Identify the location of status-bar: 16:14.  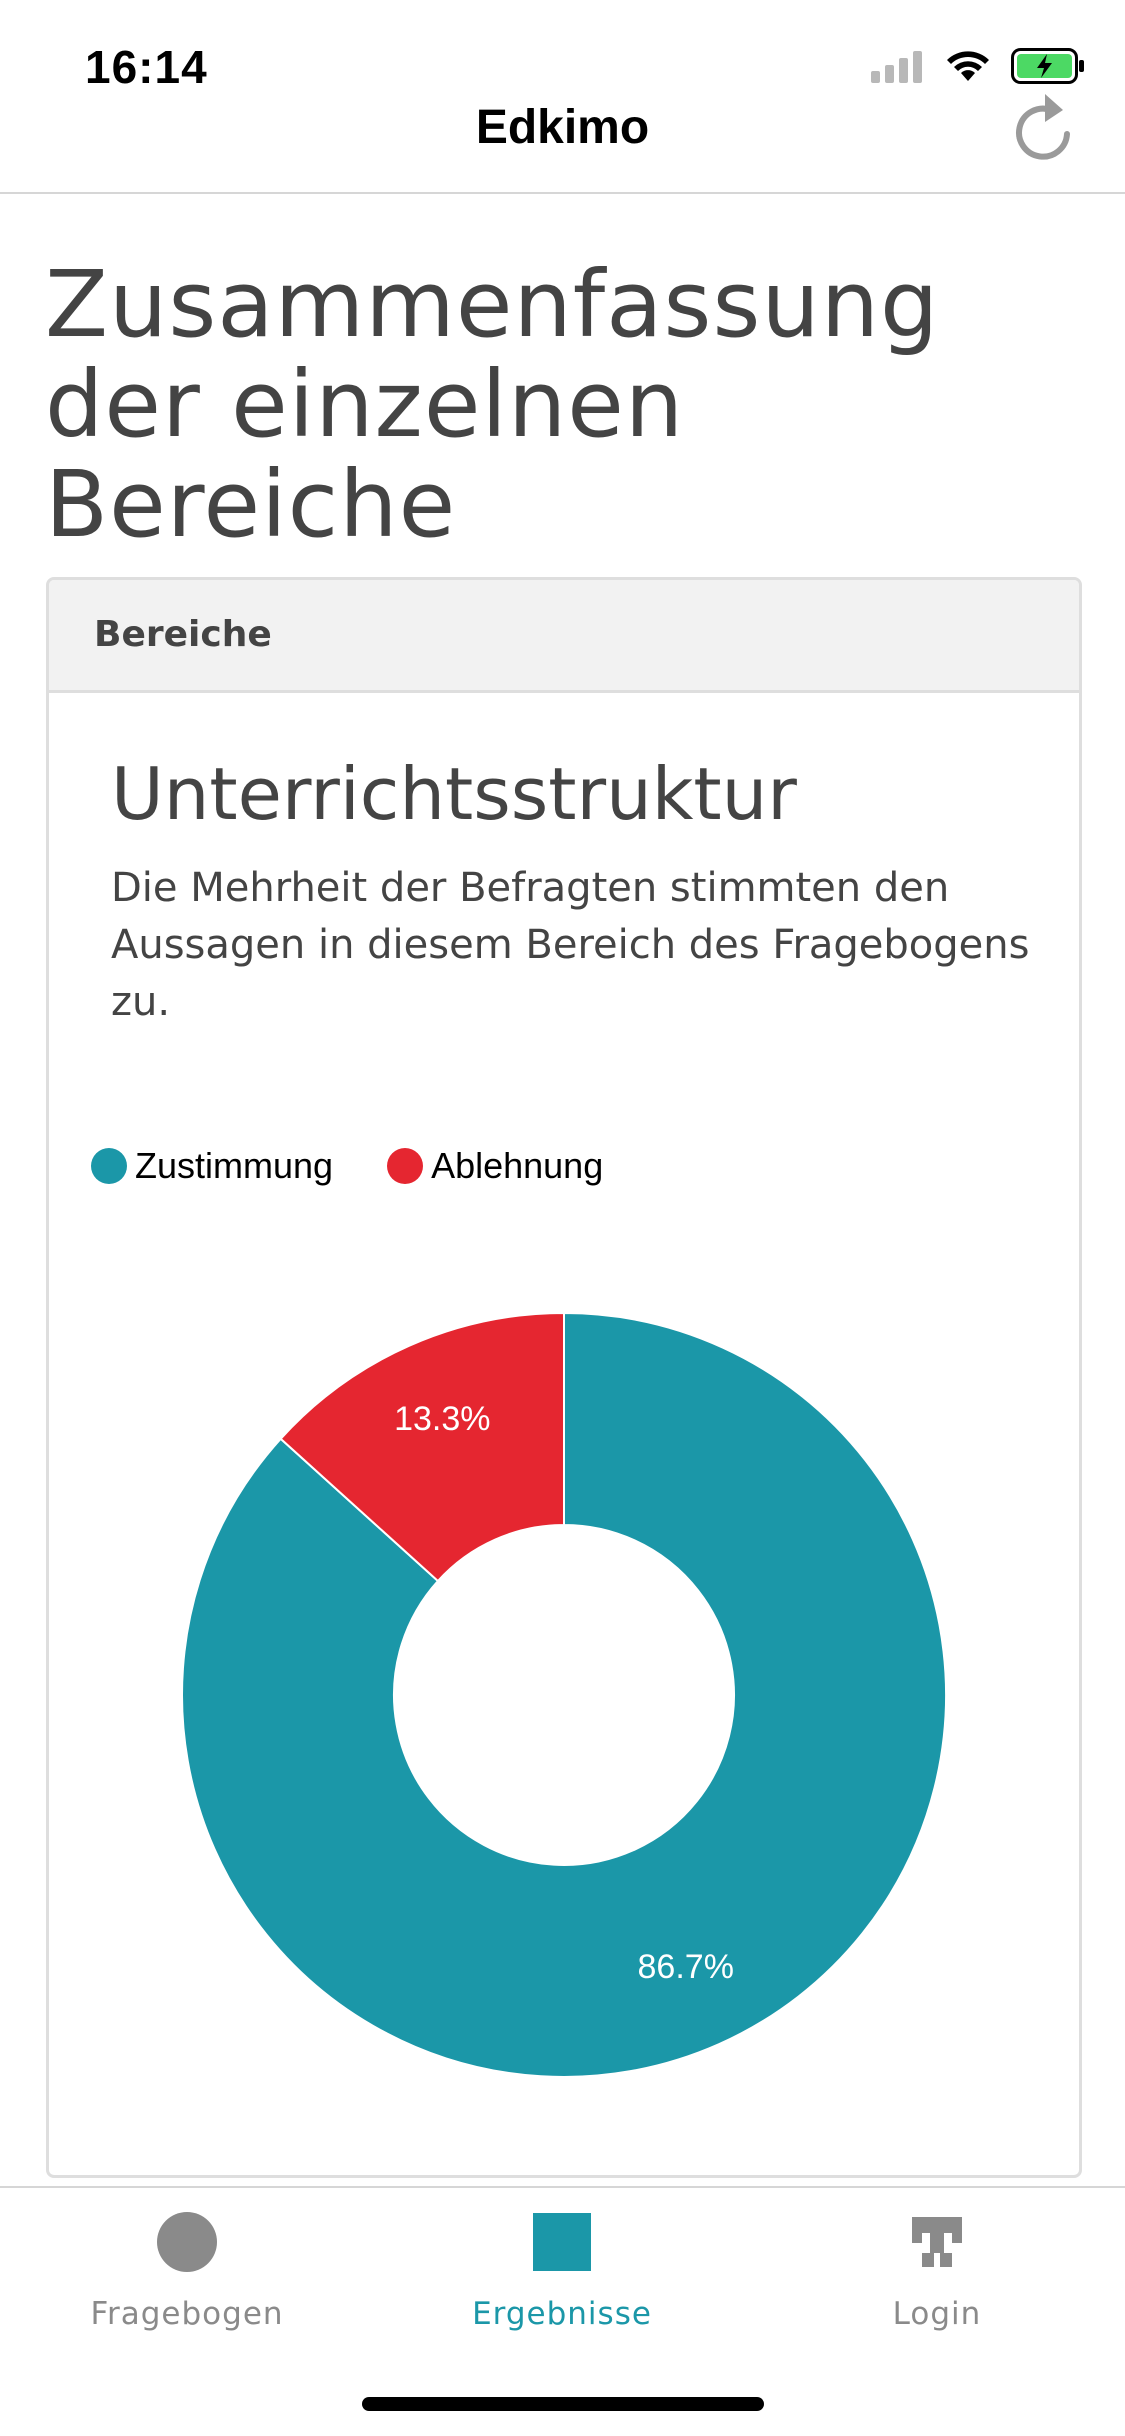
(562, 60).